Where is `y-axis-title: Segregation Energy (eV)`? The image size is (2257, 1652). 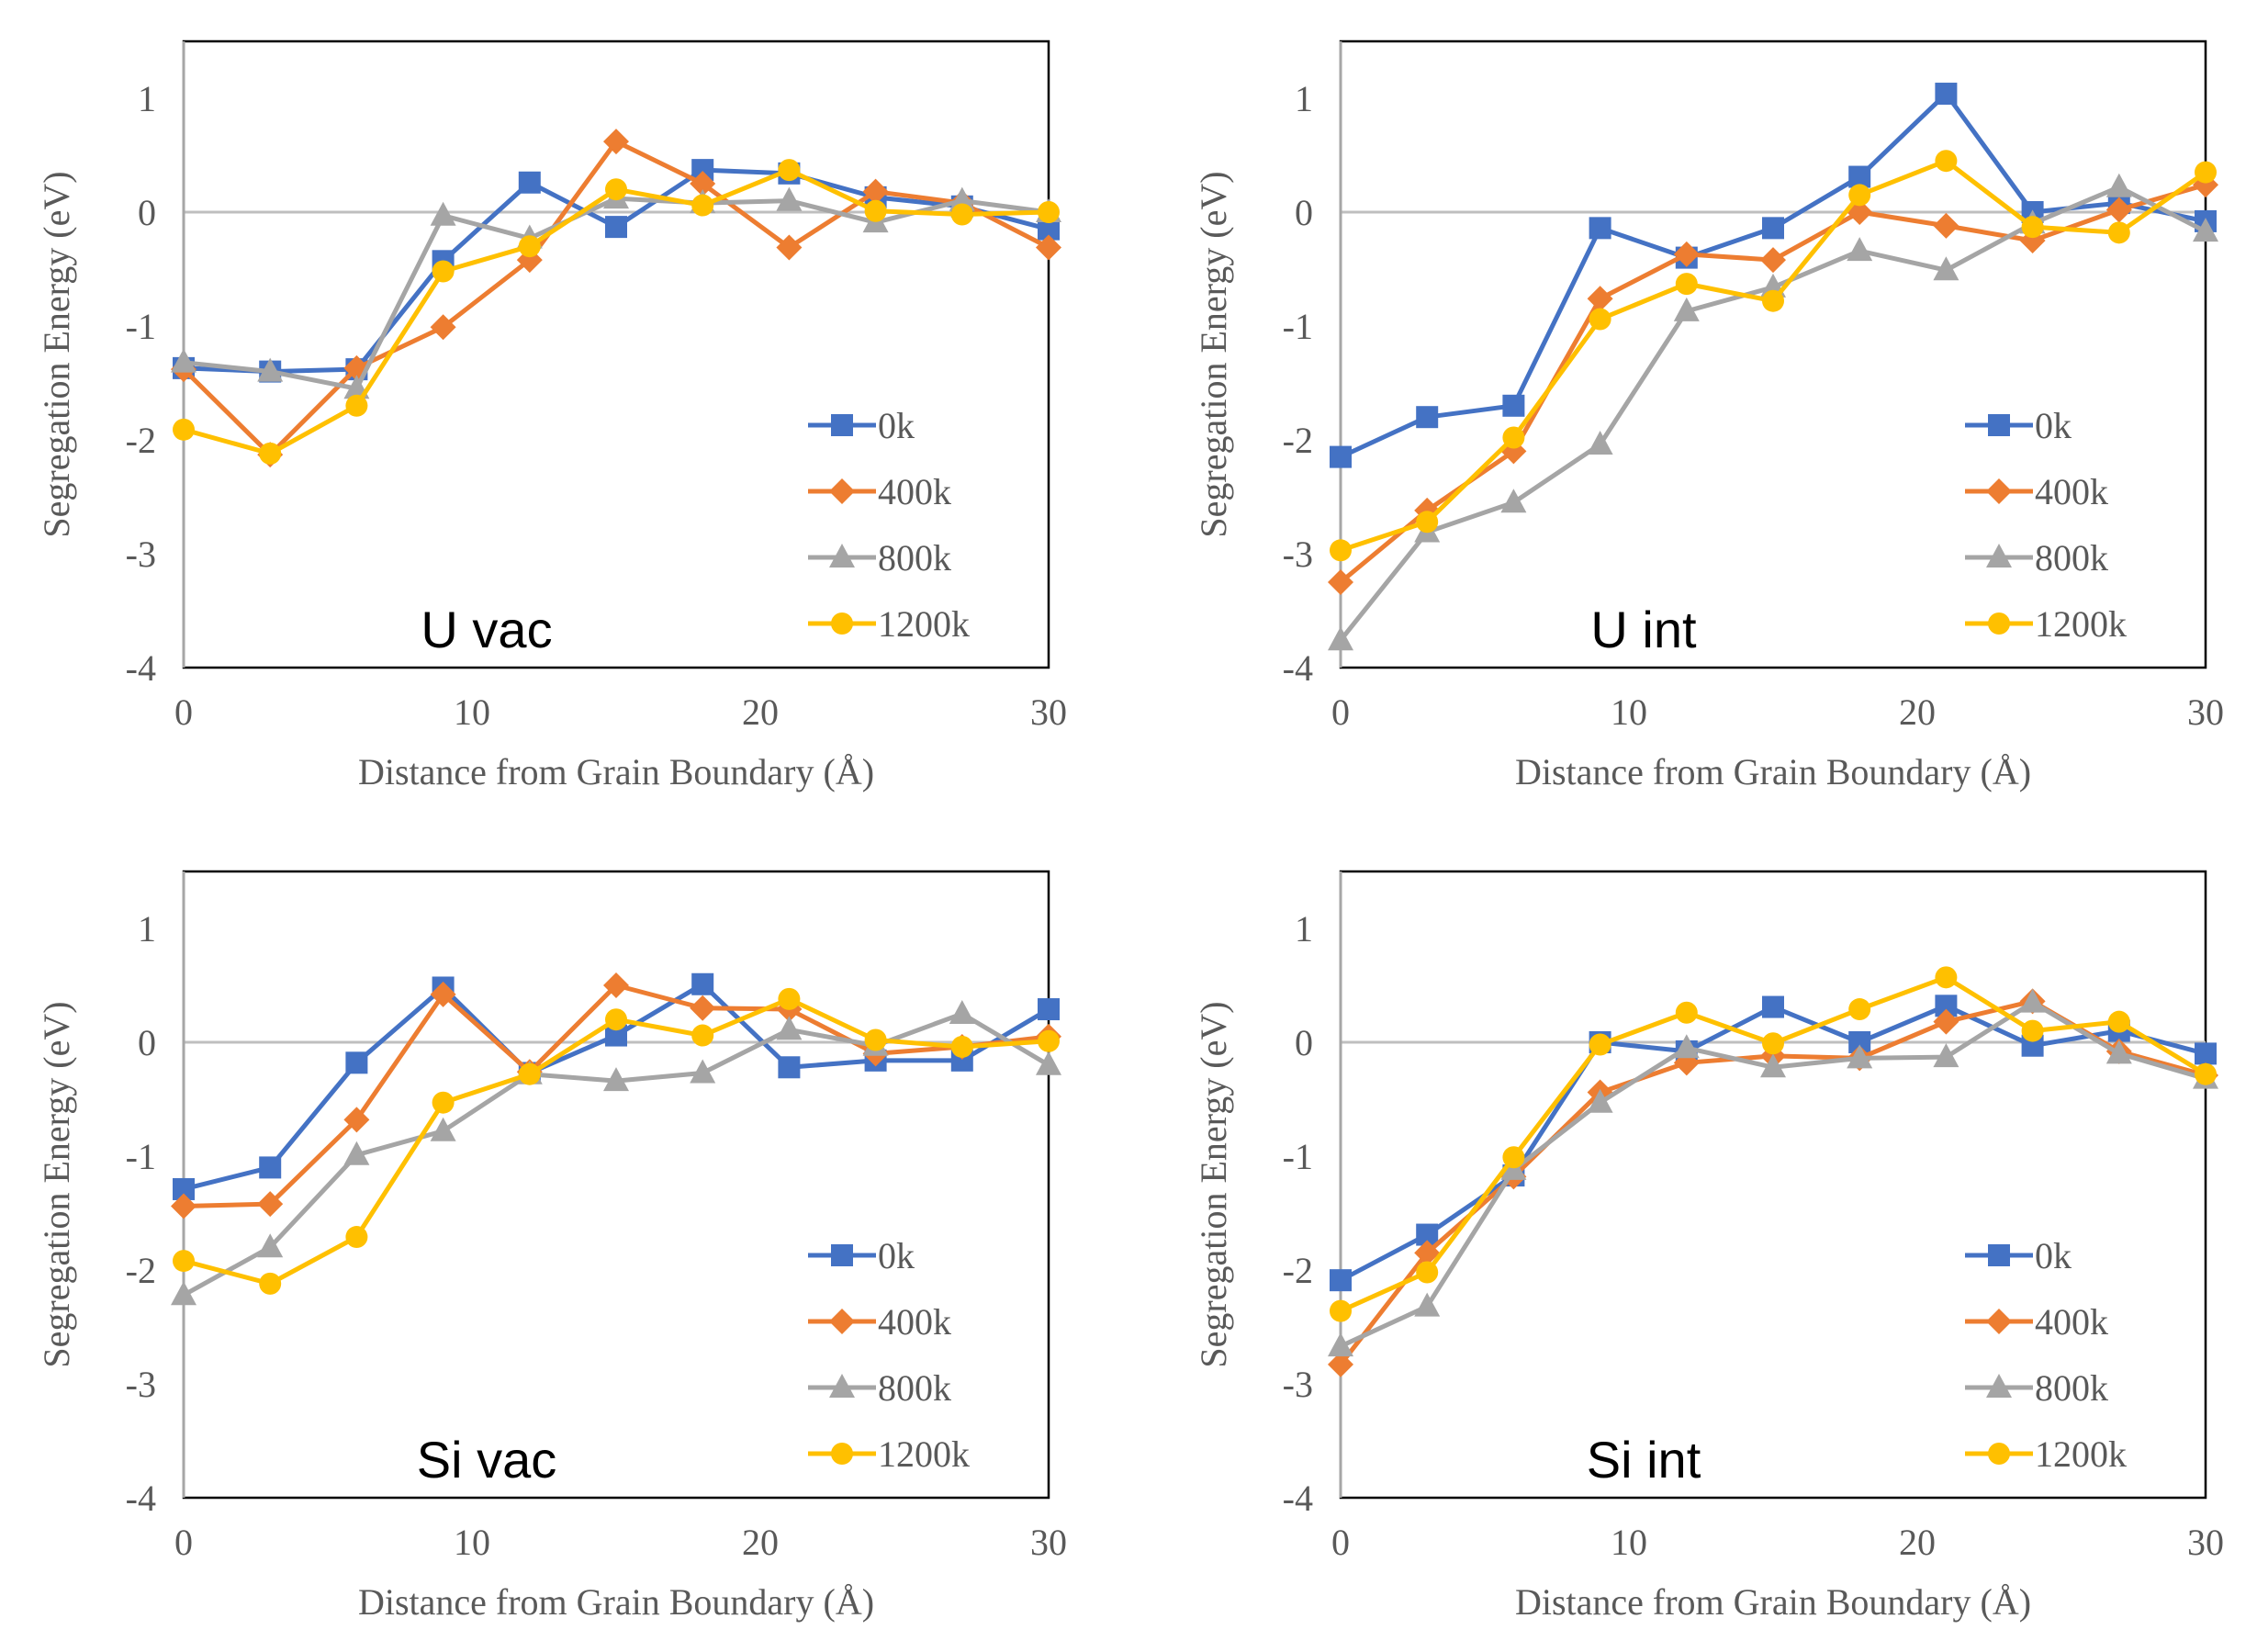 y-axis-title: Segregation Energy (eV) is located at coordinates (1213, 1184).